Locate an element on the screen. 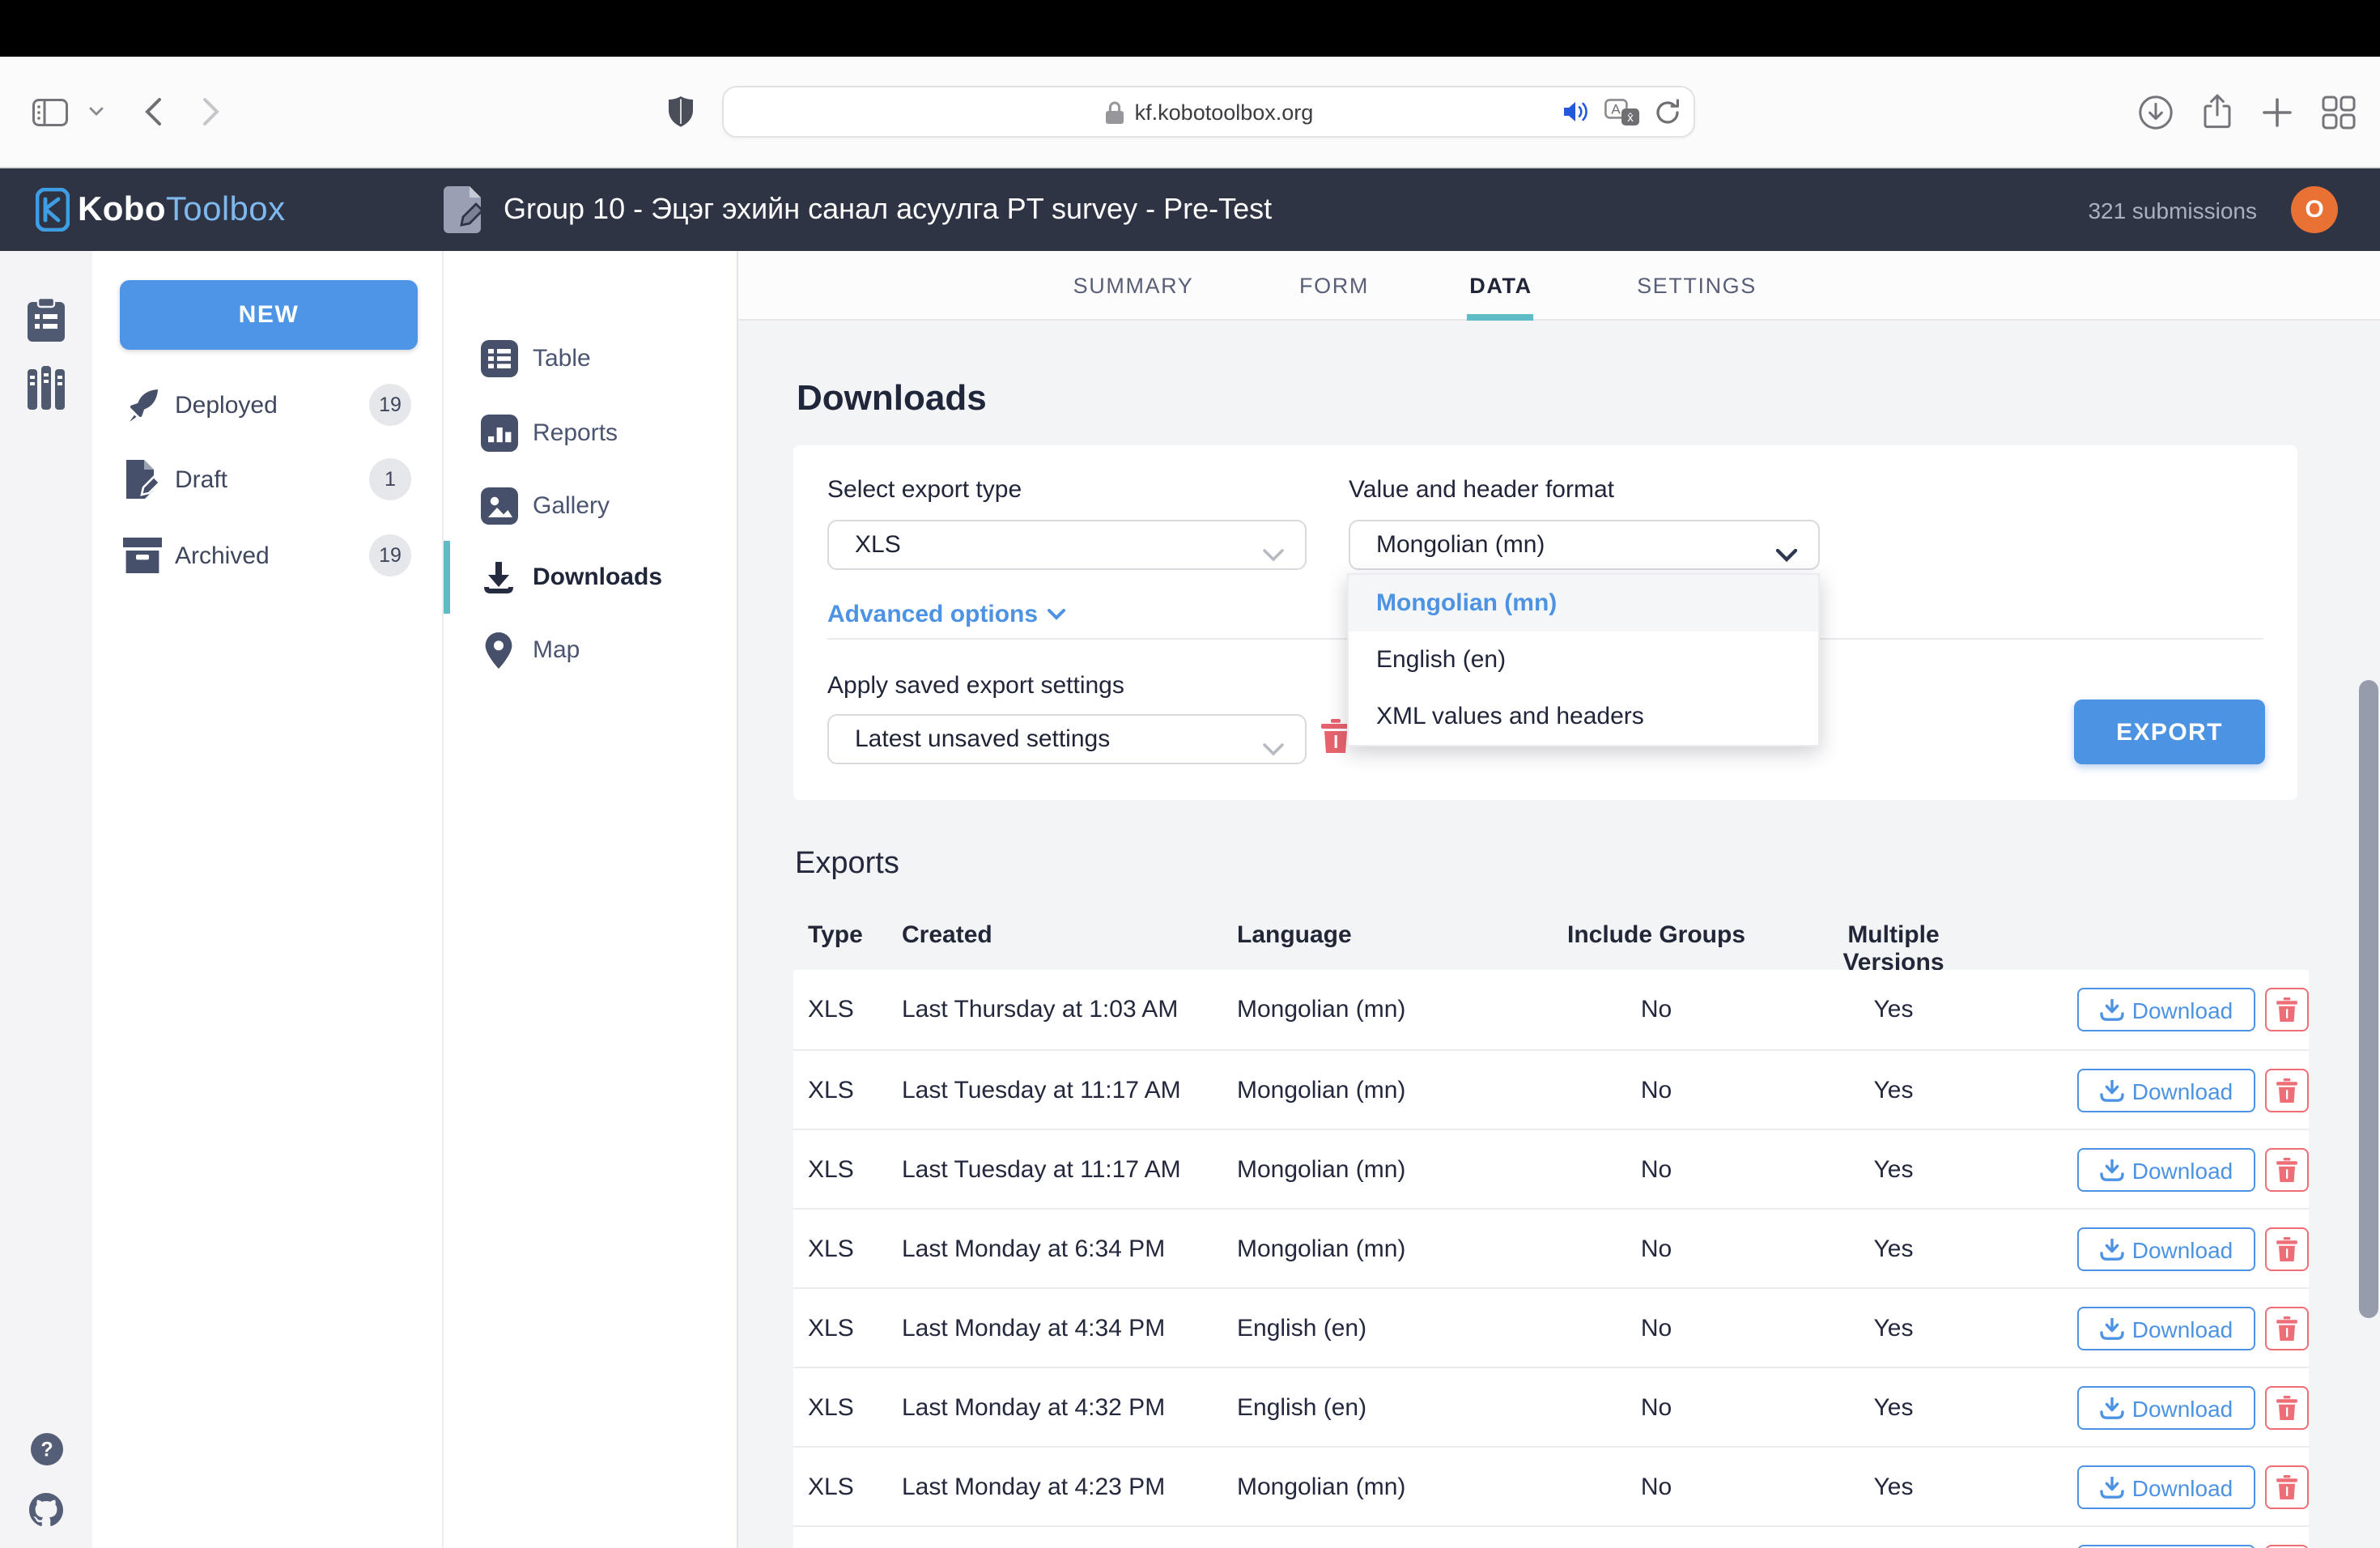 The height and width of the screenshot is (1548, 2380). format-value: Mongolian (mn) is located at coordinates (1460, 545).